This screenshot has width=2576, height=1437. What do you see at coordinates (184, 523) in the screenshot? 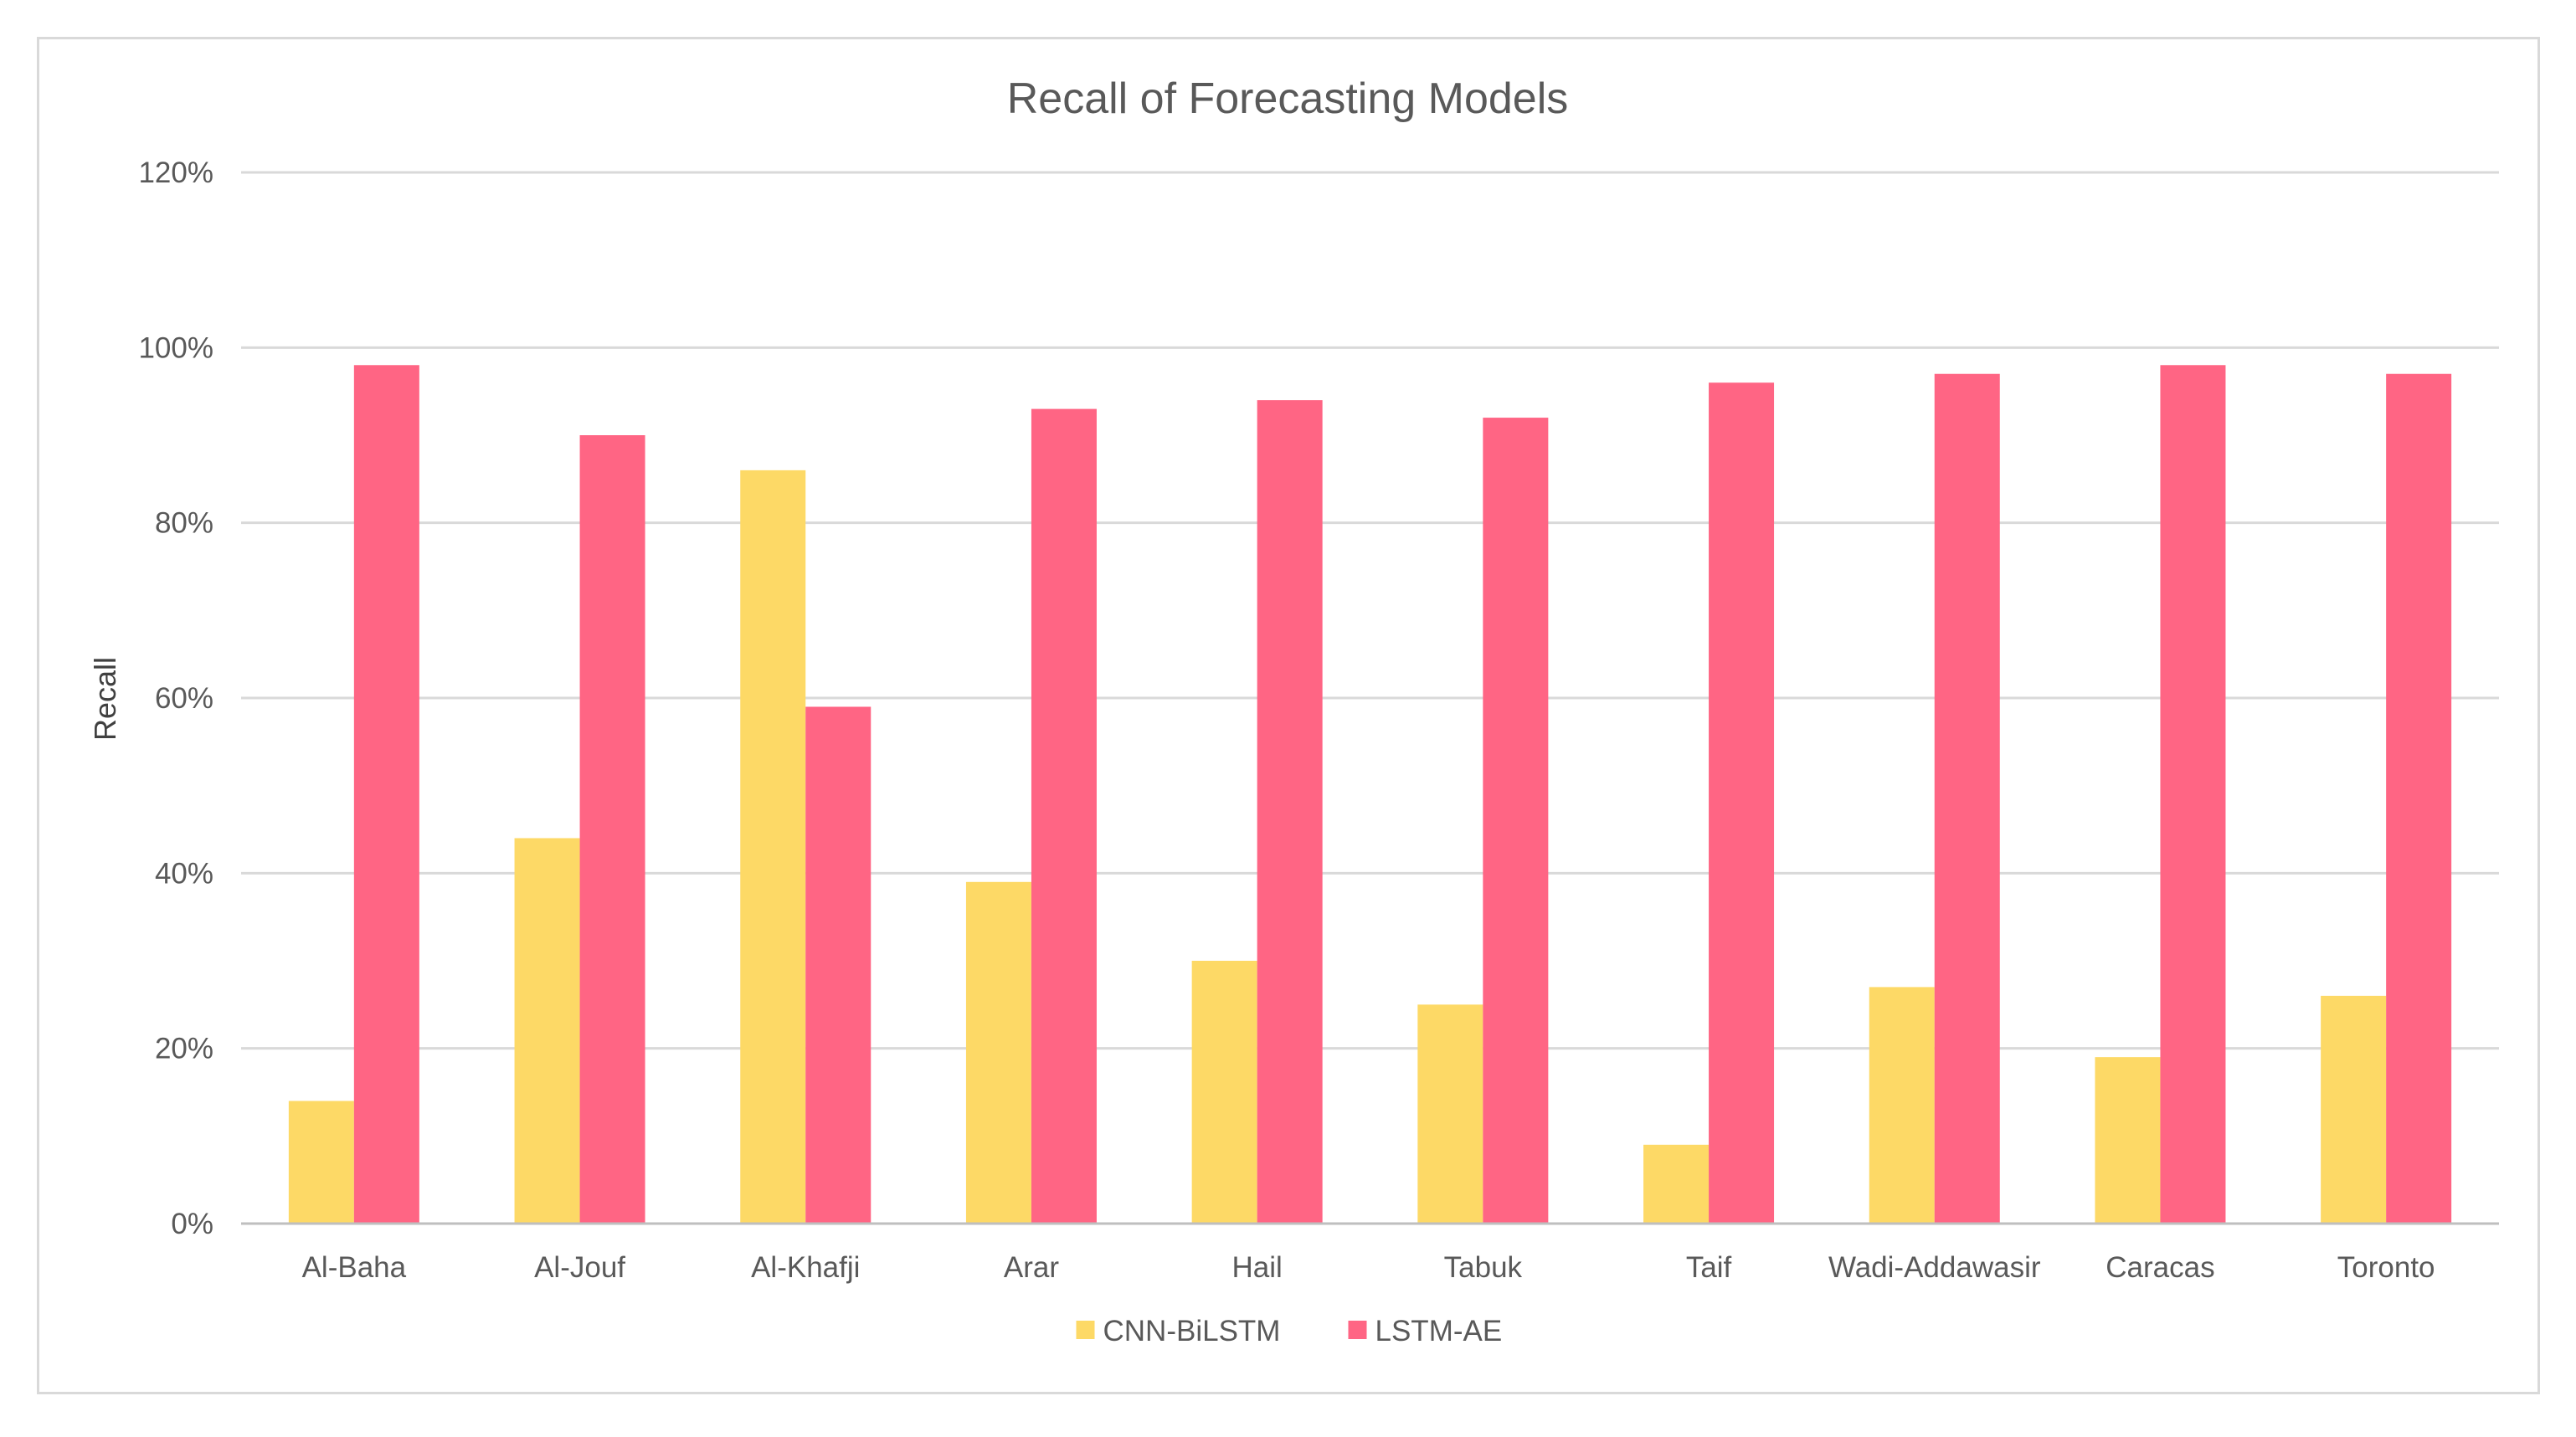
I see `y-tick-label: 80%` at bounding box center [184, 523].